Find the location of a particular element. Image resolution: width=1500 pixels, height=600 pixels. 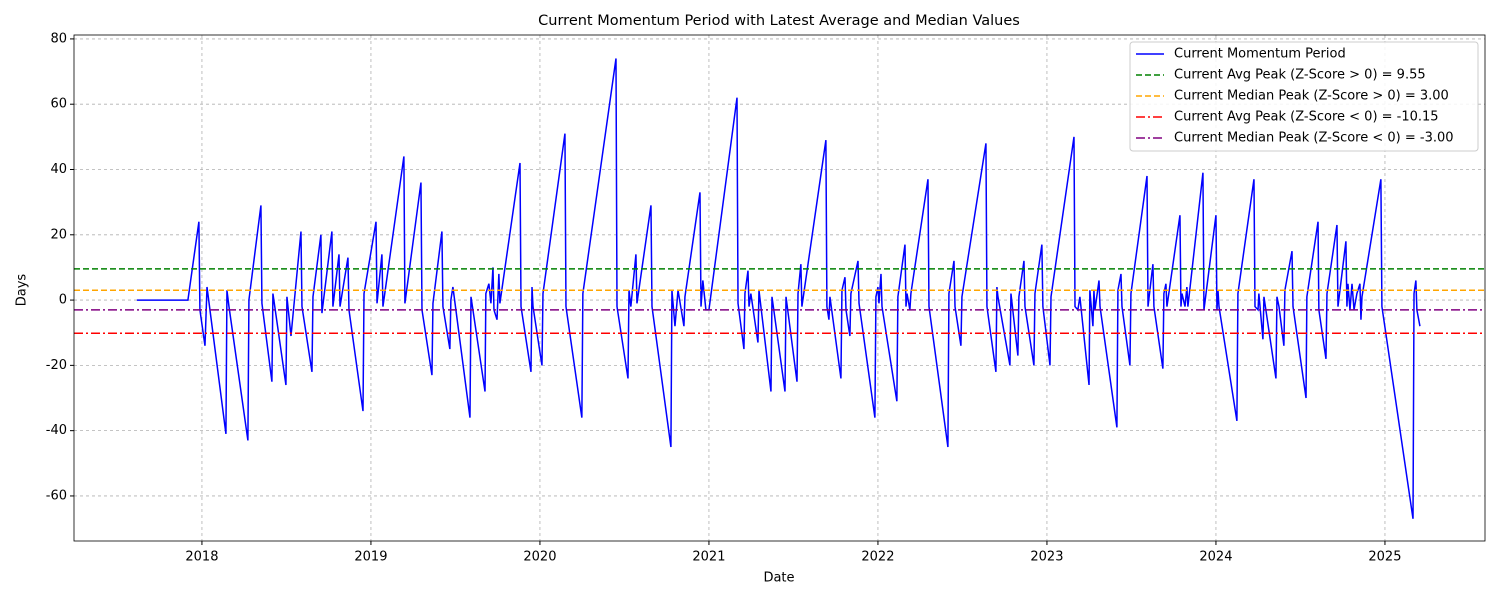

y-tick-label: 60 is located at coordinates (58, 104).